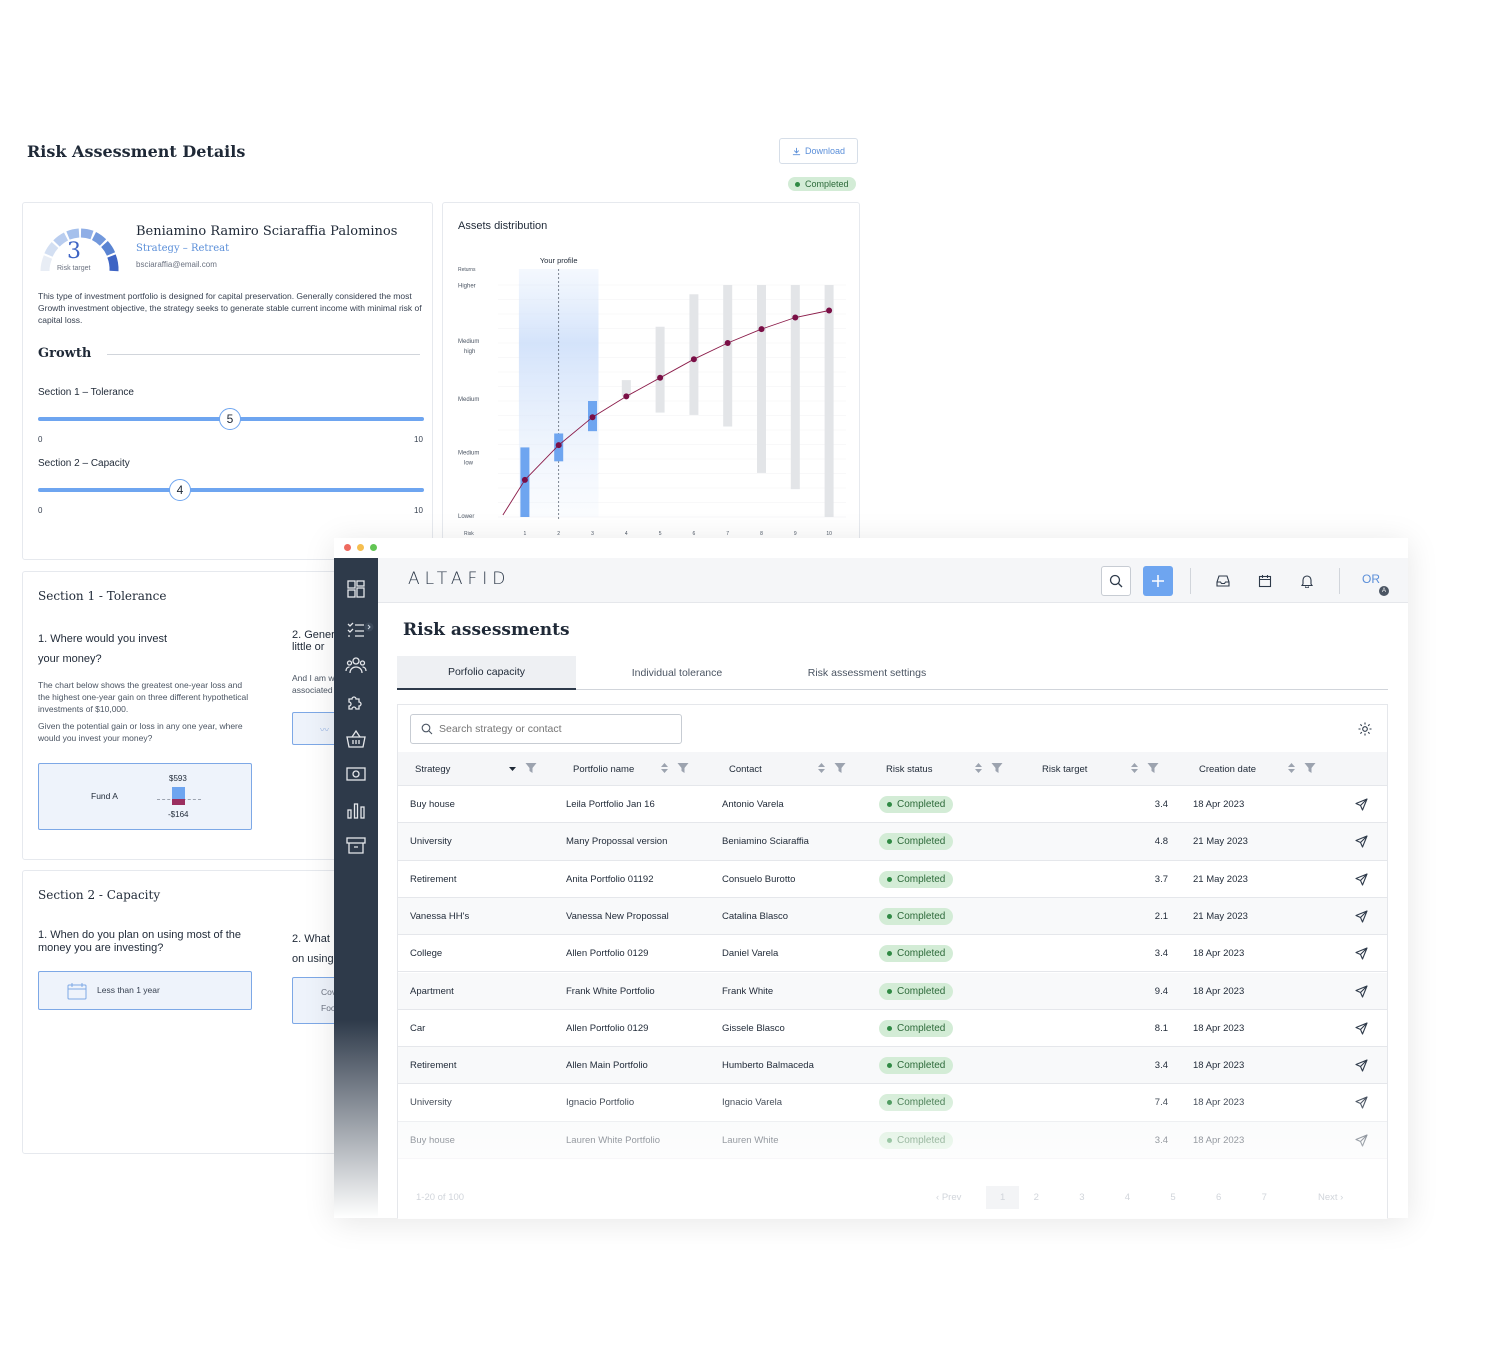 The width and height of the screenshot is (1496, 1360). What do you see at coordinates (180, 490) in the screenshot?
I see `capacity-slider-knob: 4` at bounding box center [180, 490].